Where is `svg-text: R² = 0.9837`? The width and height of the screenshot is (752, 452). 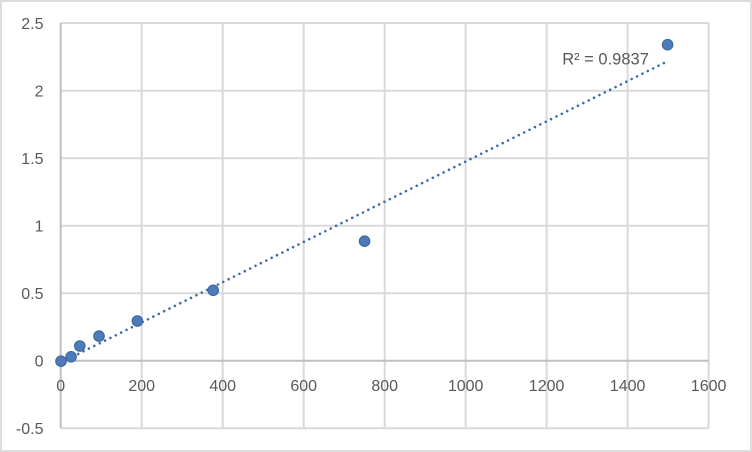
svg-text: R² = 0.9837 is located at coordinates (605, 60).